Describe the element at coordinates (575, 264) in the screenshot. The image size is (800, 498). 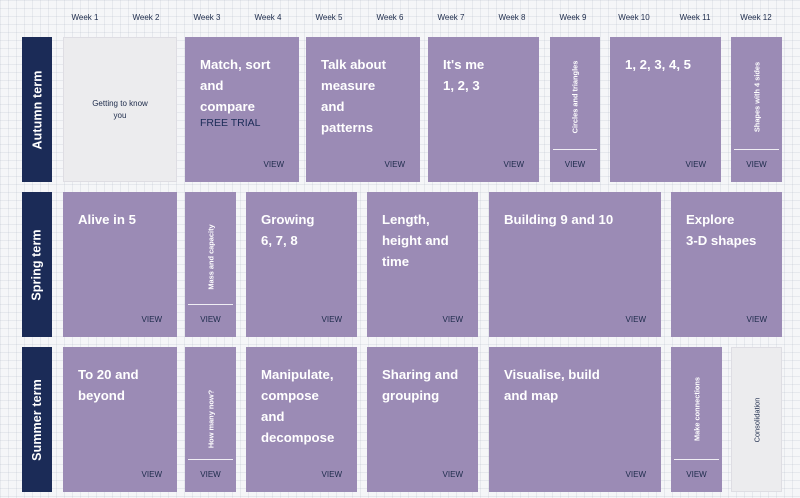
I see `tile-building-9-10: Building 9 and 10 VIEW` at that location.